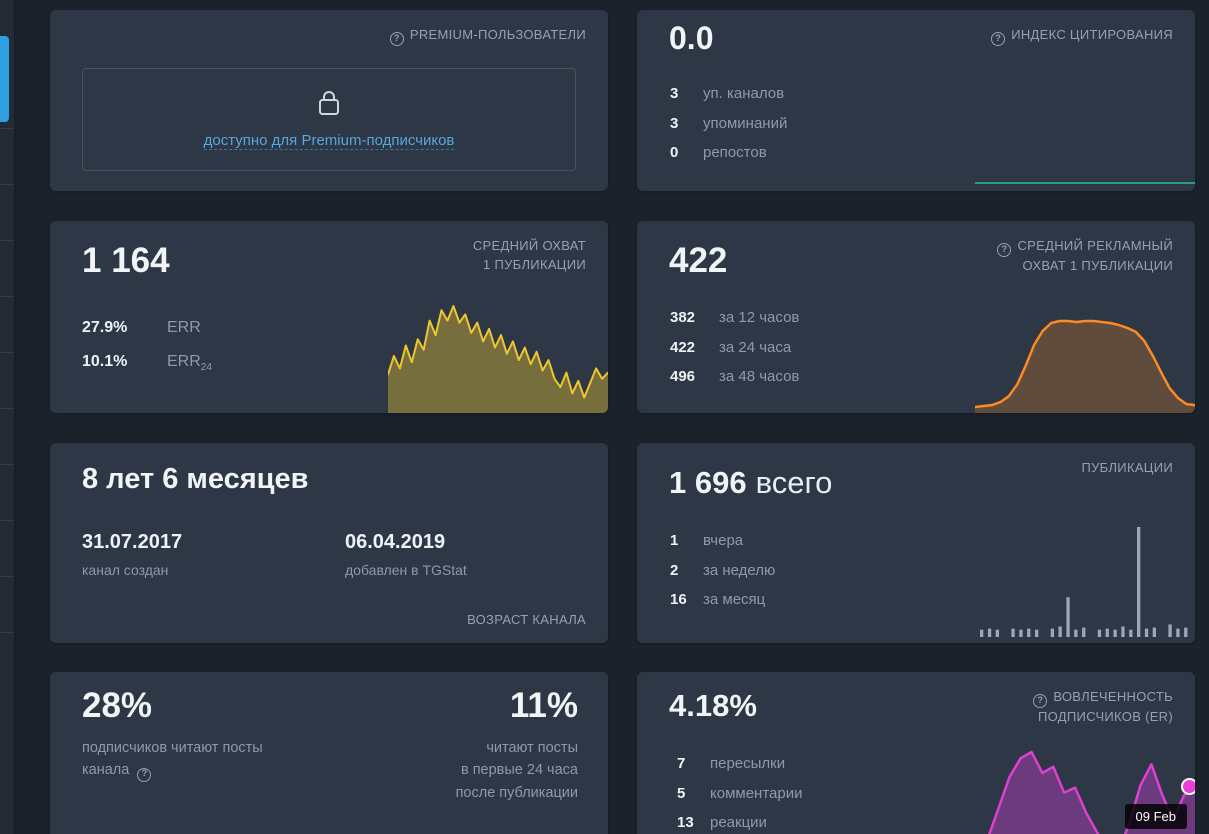  What do you see at coordinates (1103, 698) in the screenshot?
I see `engagement-title-line1: ? ВОВЛЕЧЕННОСТЬ` at bounding box center [1103, 698].